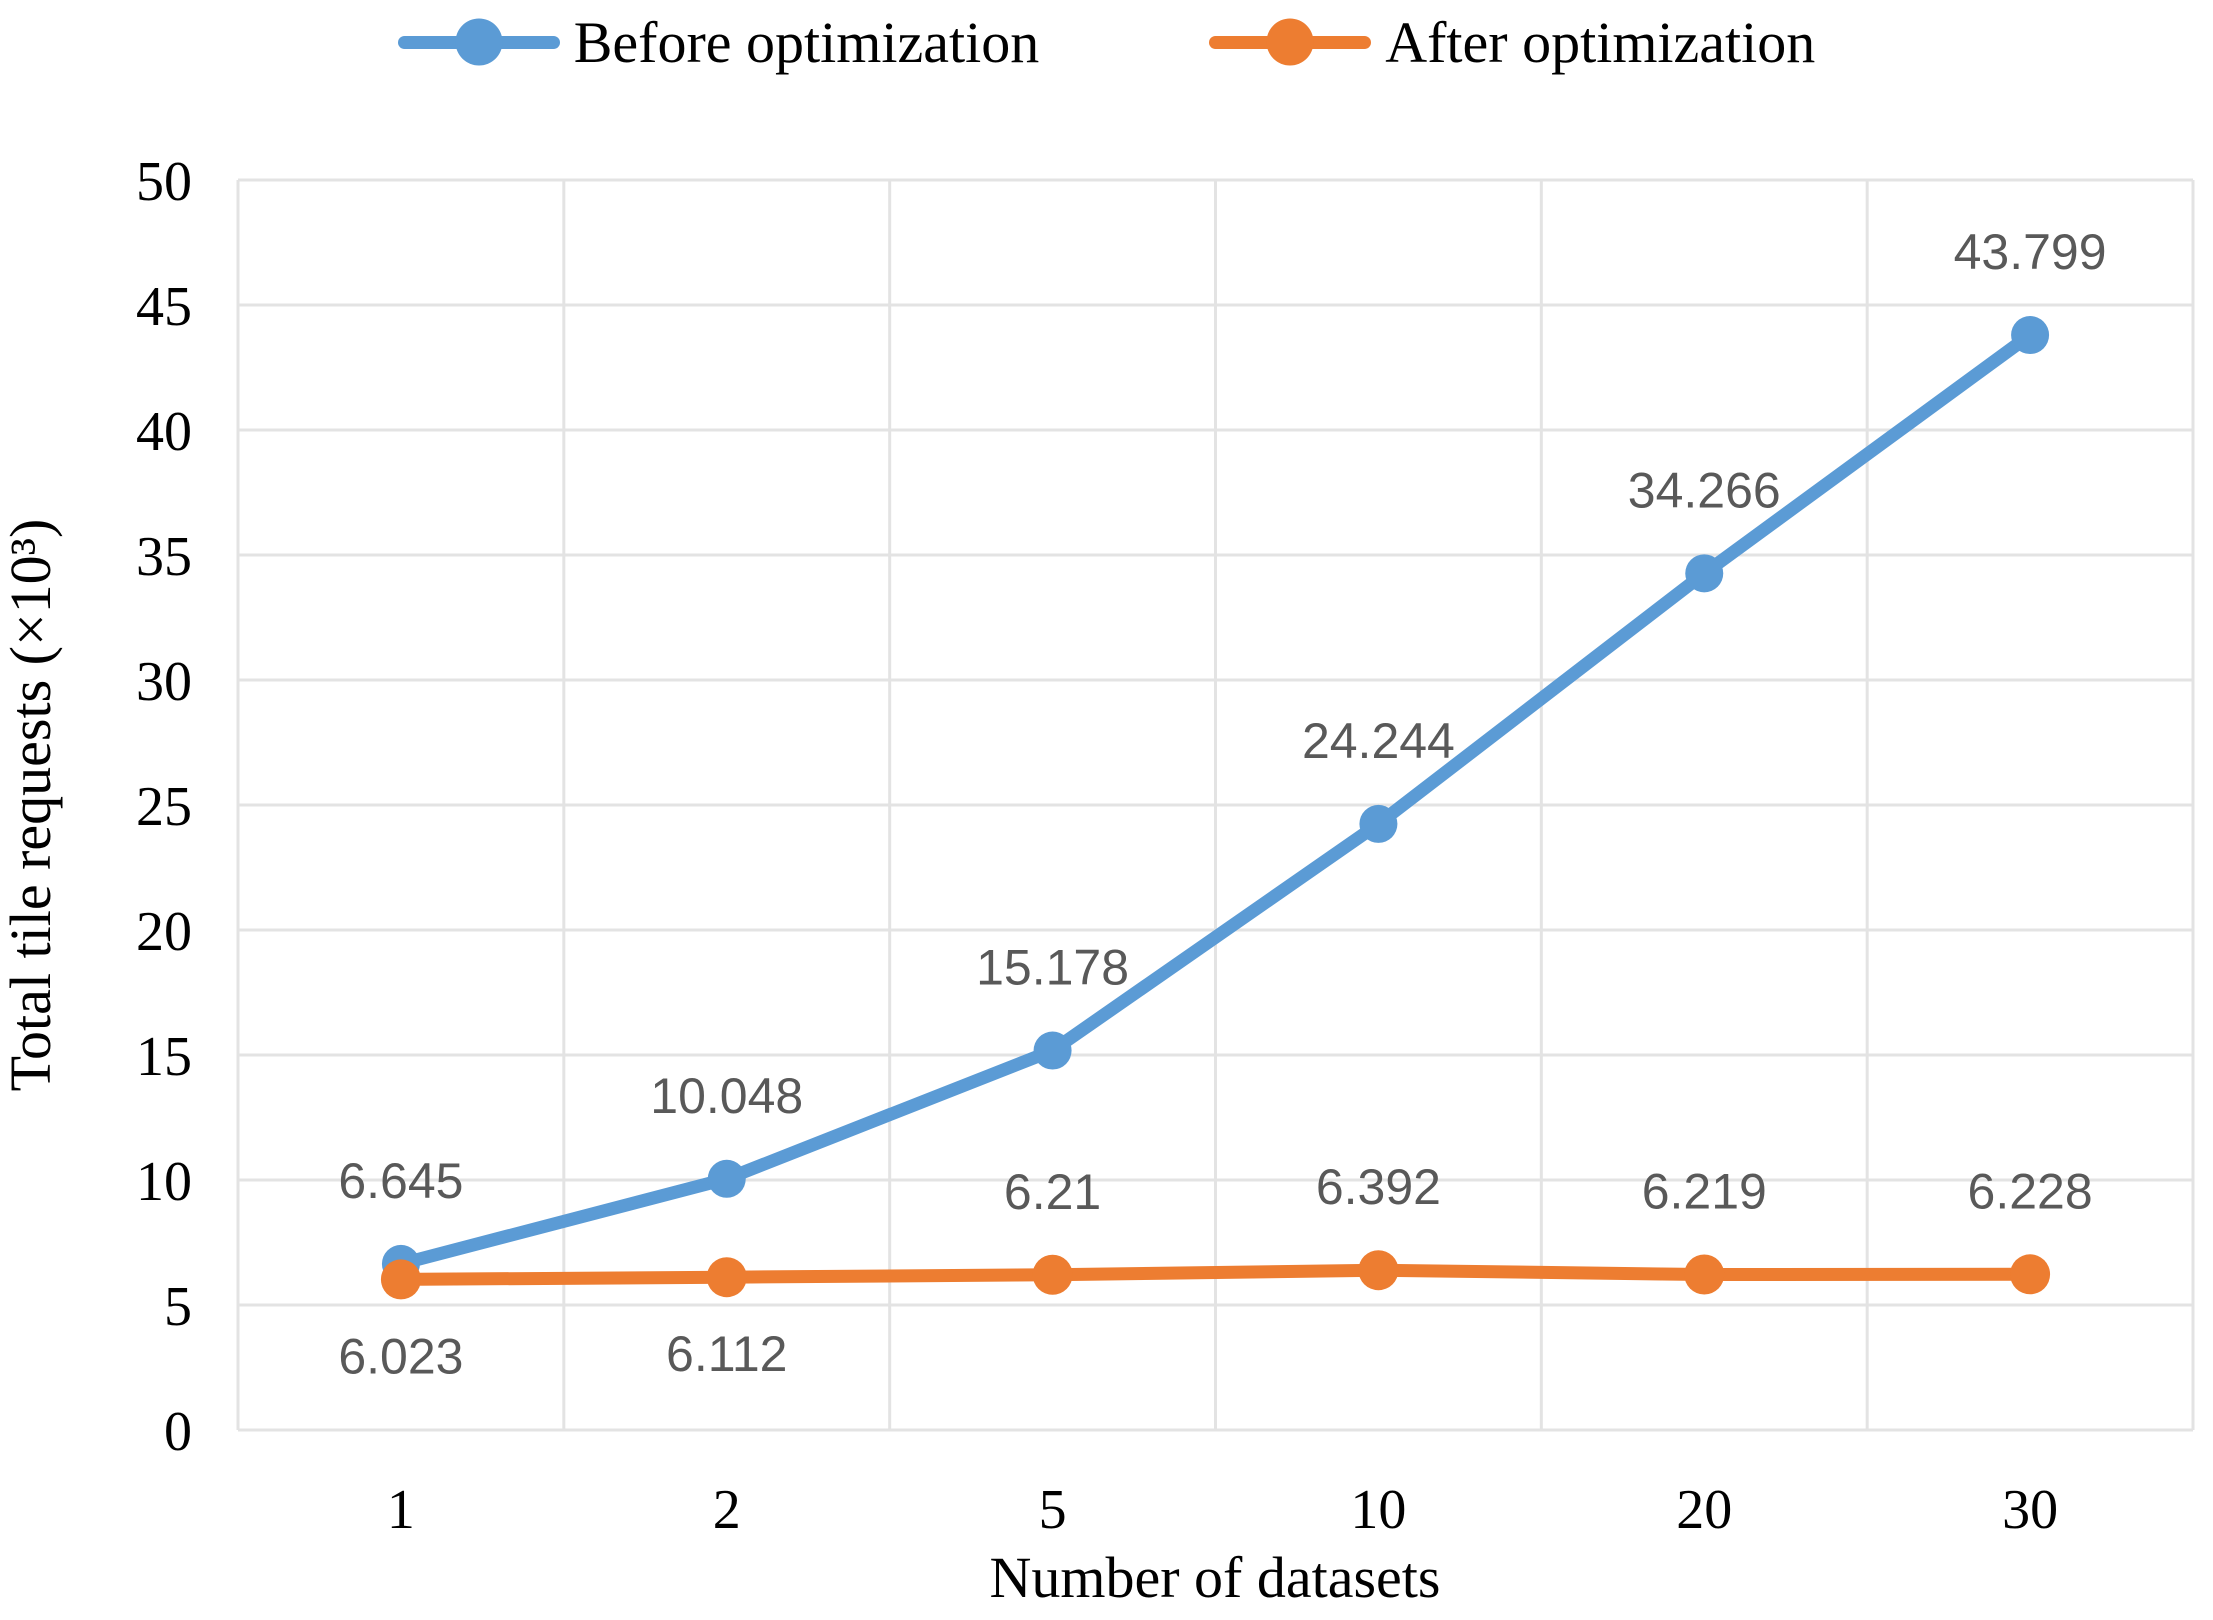  I want to click on x-tick-label: 2, so click(727, 1510).